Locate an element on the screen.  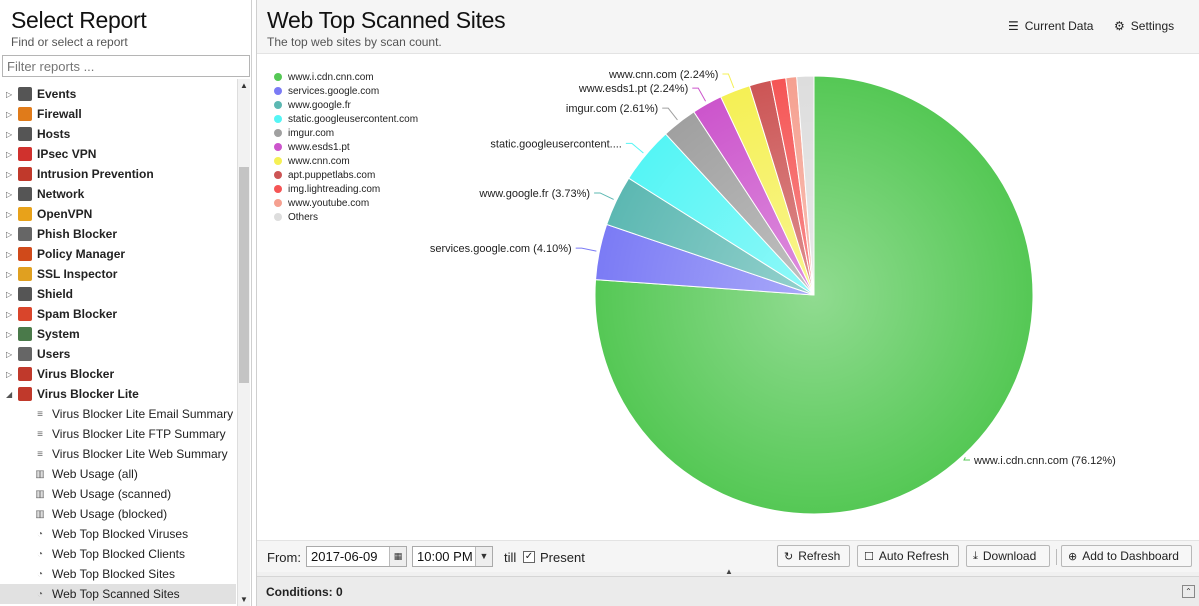
tree-node-label: Virus Blocker is located at coordinates (76, 374).